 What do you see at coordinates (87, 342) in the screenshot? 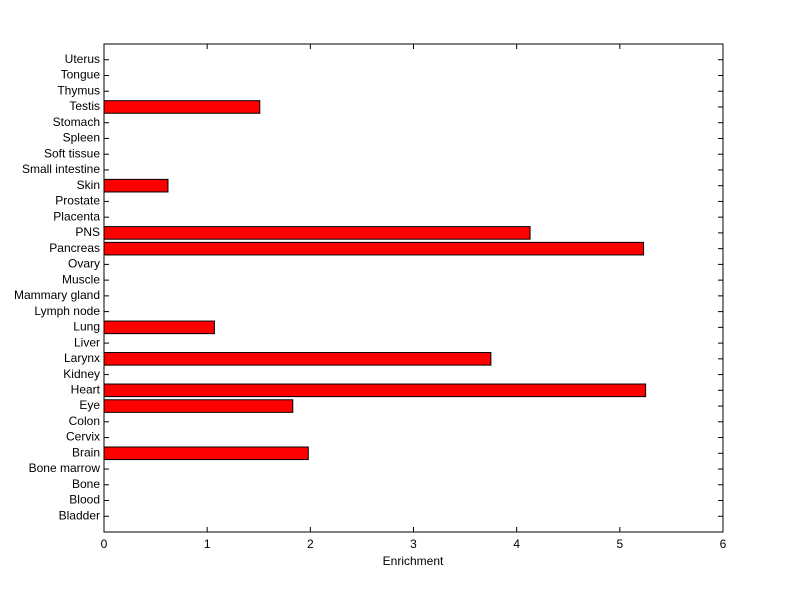
I see `y-tick-label: Liver` at bounding box center [87, 342].